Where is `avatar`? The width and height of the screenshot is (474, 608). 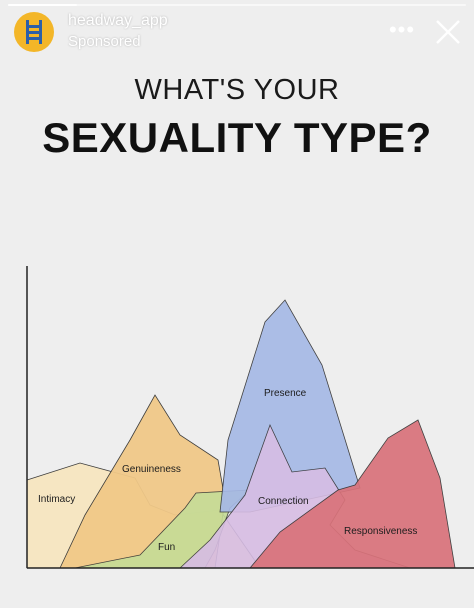
avatar is located at coordinates (34, 32).